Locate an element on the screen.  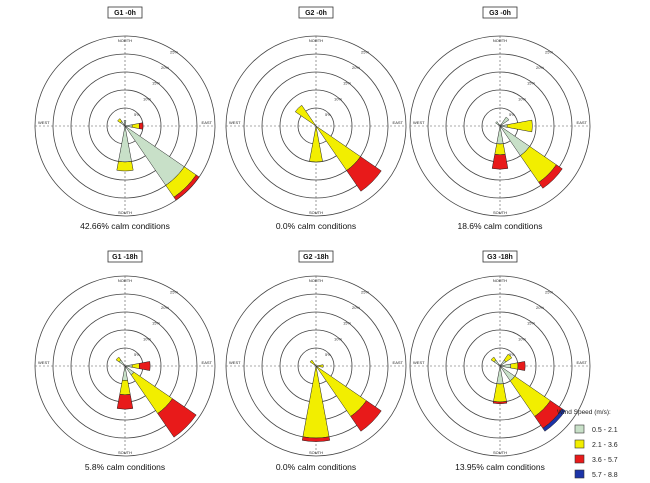
calm-conditions-caption: 5.8% calm conditions is located at coordinates (125, 467).